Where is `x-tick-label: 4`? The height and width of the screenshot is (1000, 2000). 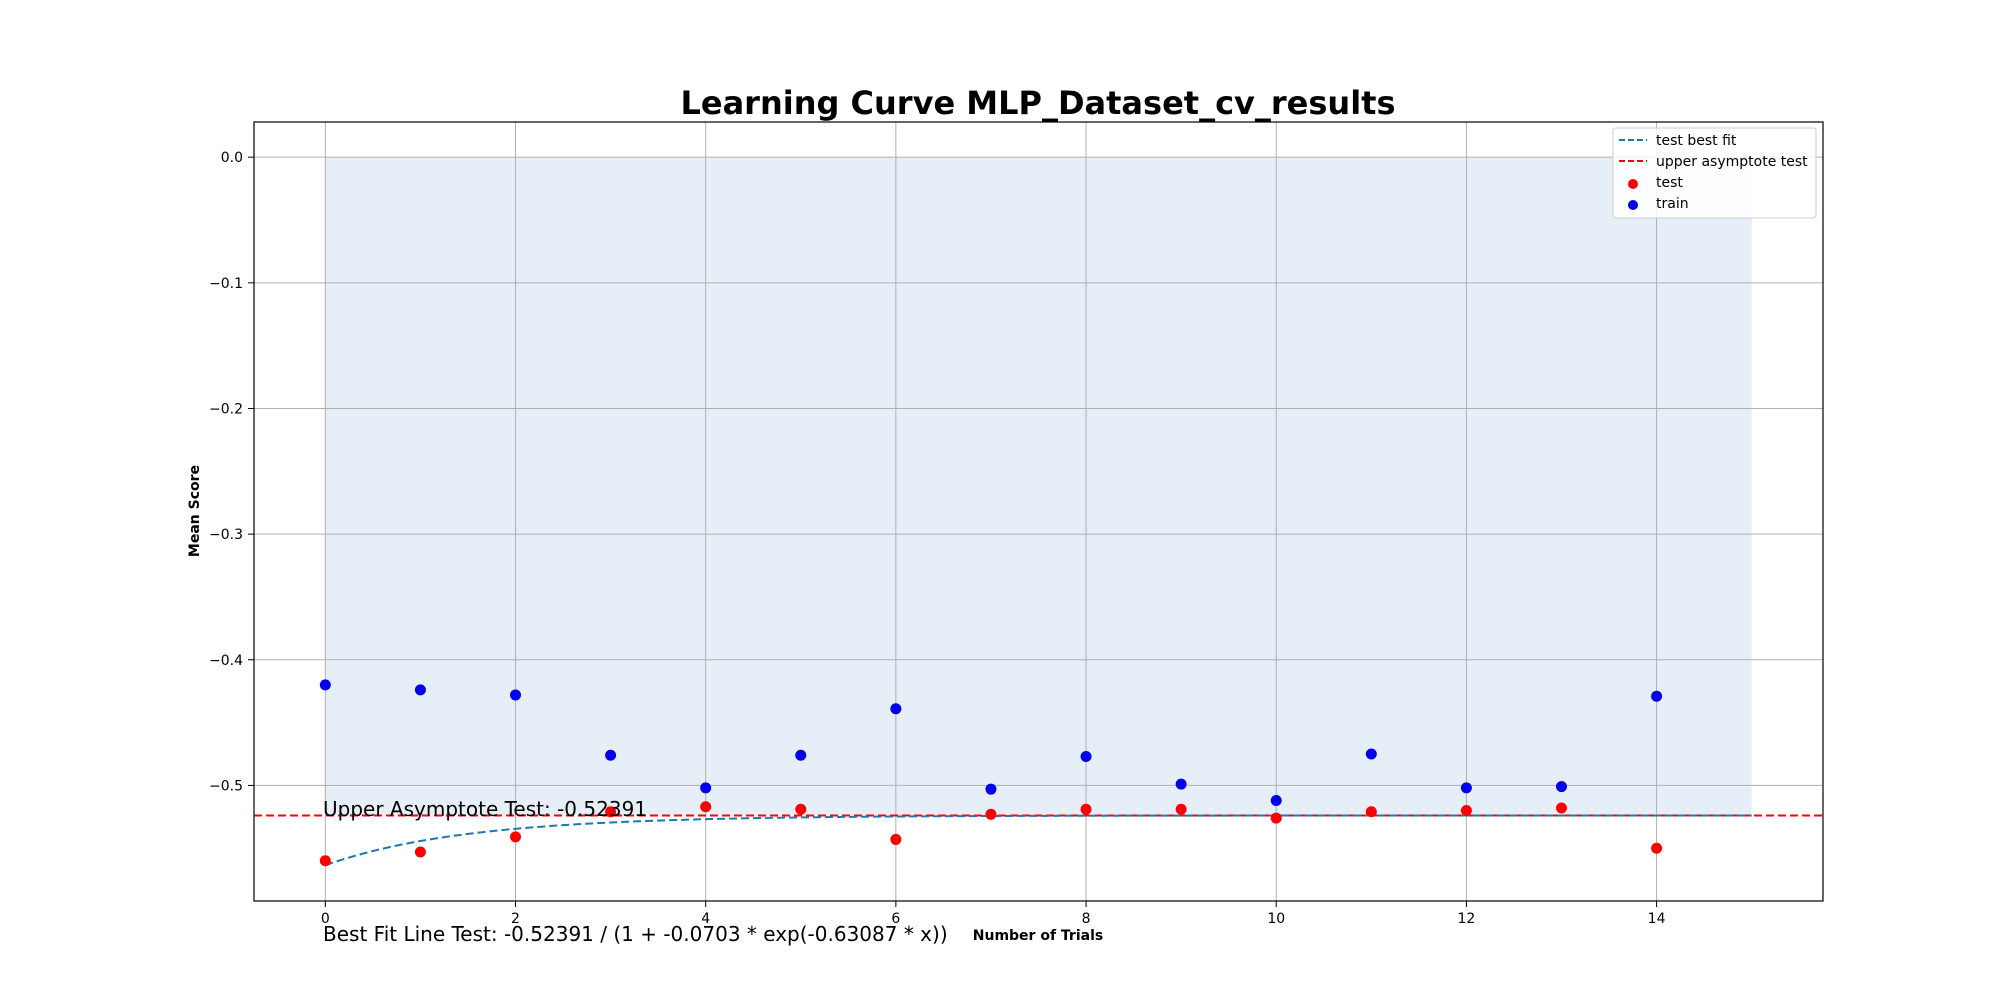
x-tick-label: 4 is located at coordinates (705, 919).